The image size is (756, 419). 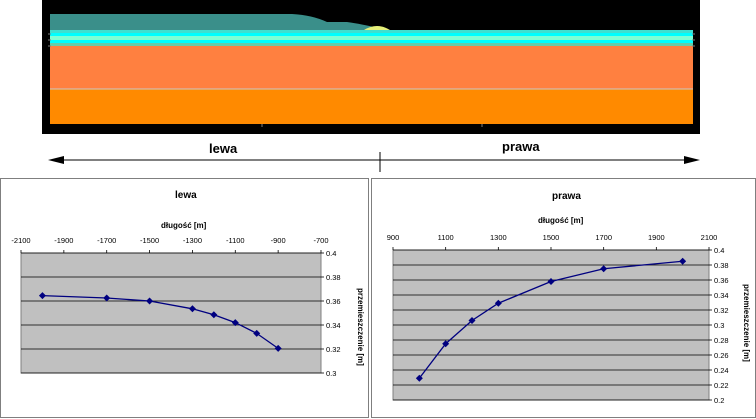 What do you see at coordinates (235, 240) in the screenshot?
I see `x-tick-label: -1100` at bounding box center [235, 240].